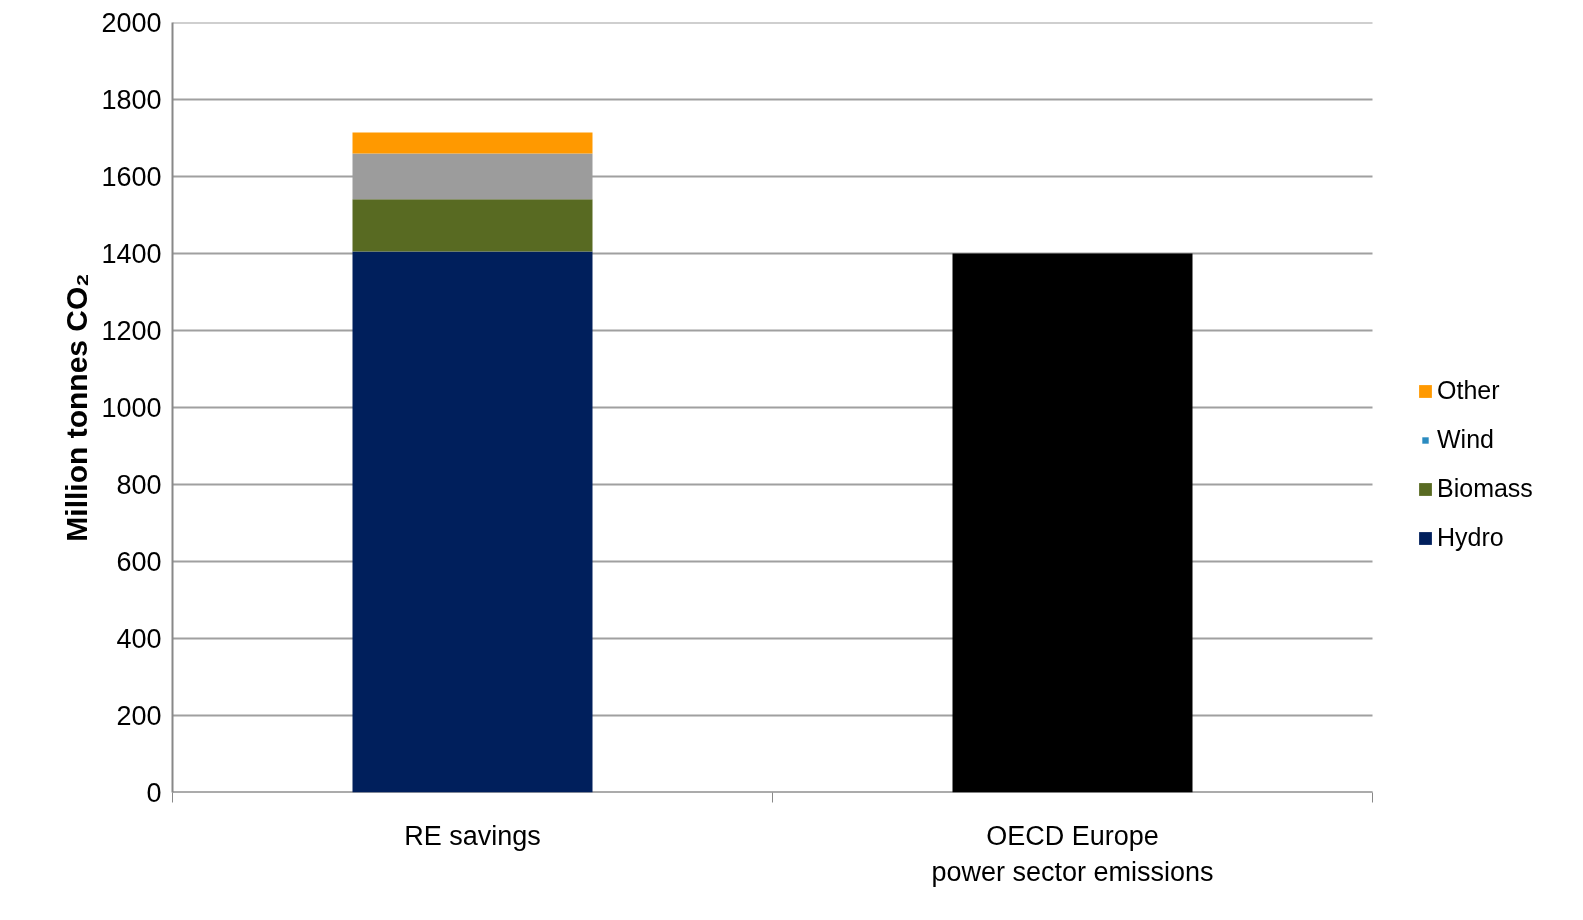 Image resolution: width=1583 pixels, height=920 pixels. I want to click on y-tick-label: 1600, so click(131, 177).